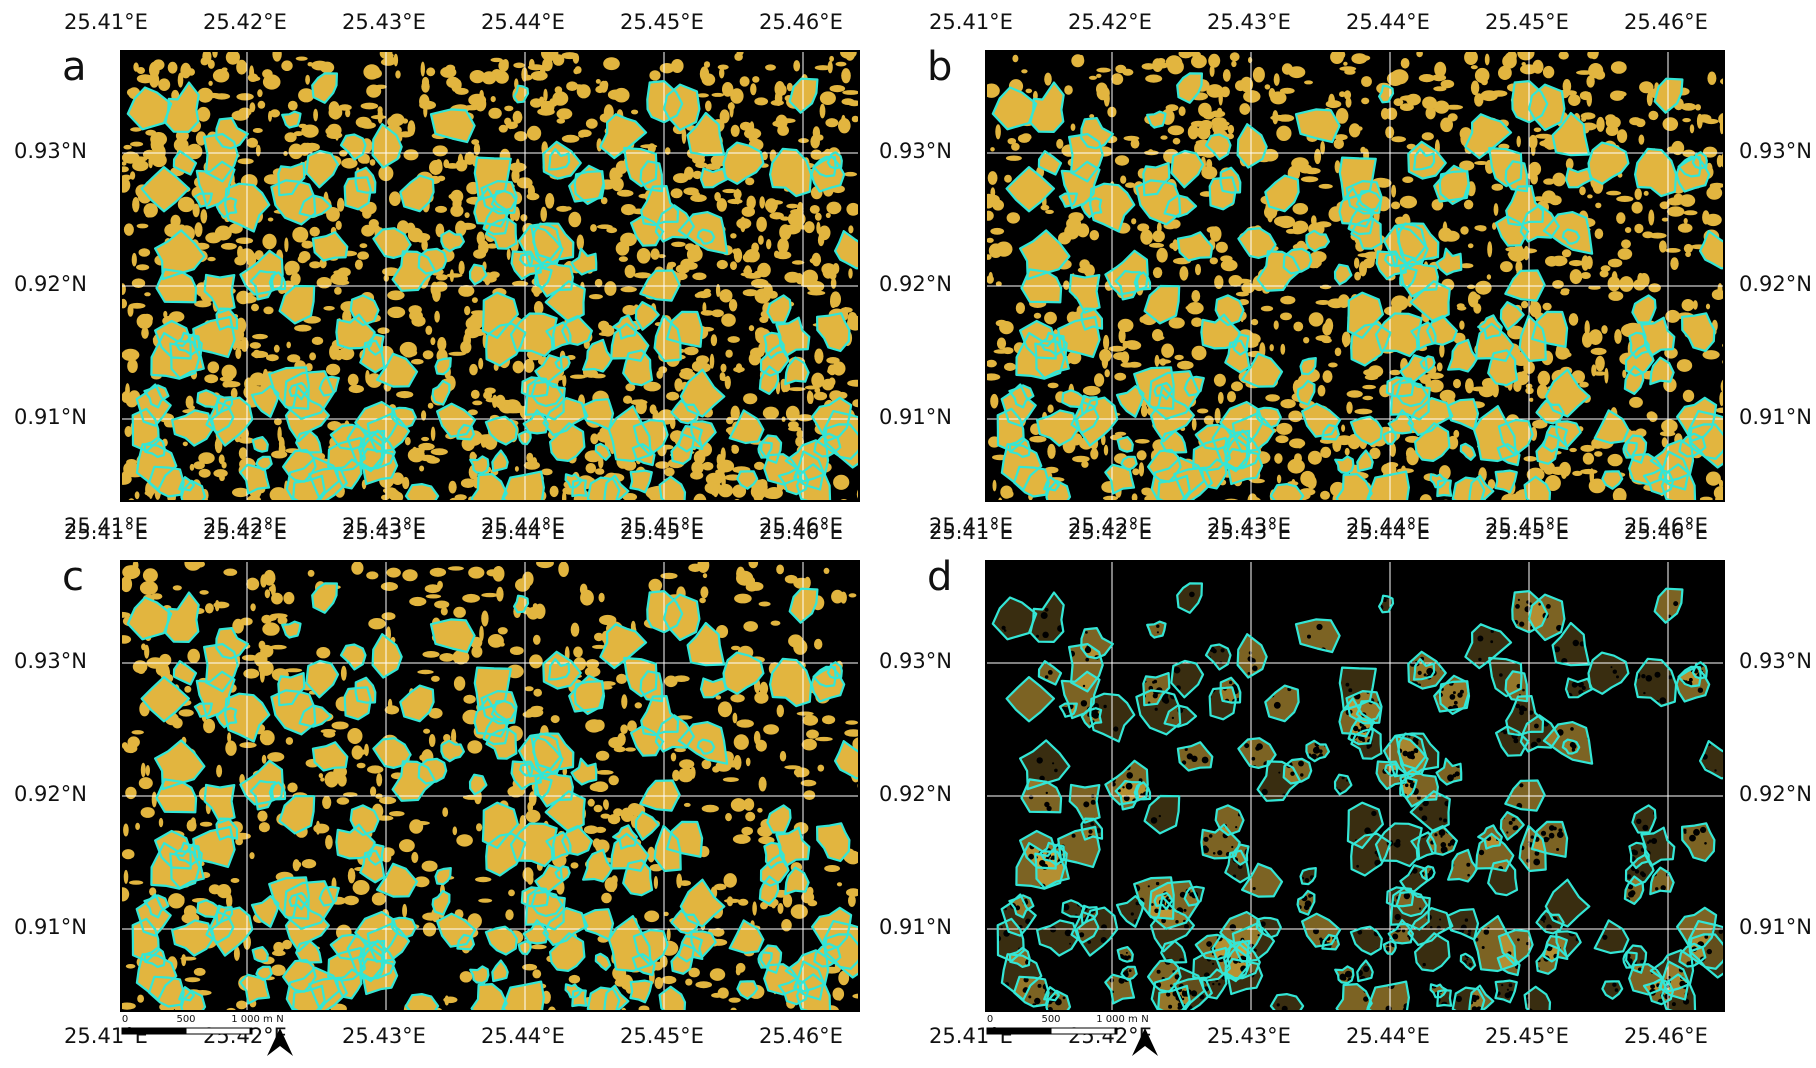 The height and width of the screenshot is (1068, 1816). What do you see at coordinates (245, 22) in the screenshot?
I see `longitude-label-top: 25.42°E` at bounding box center [245, 22].